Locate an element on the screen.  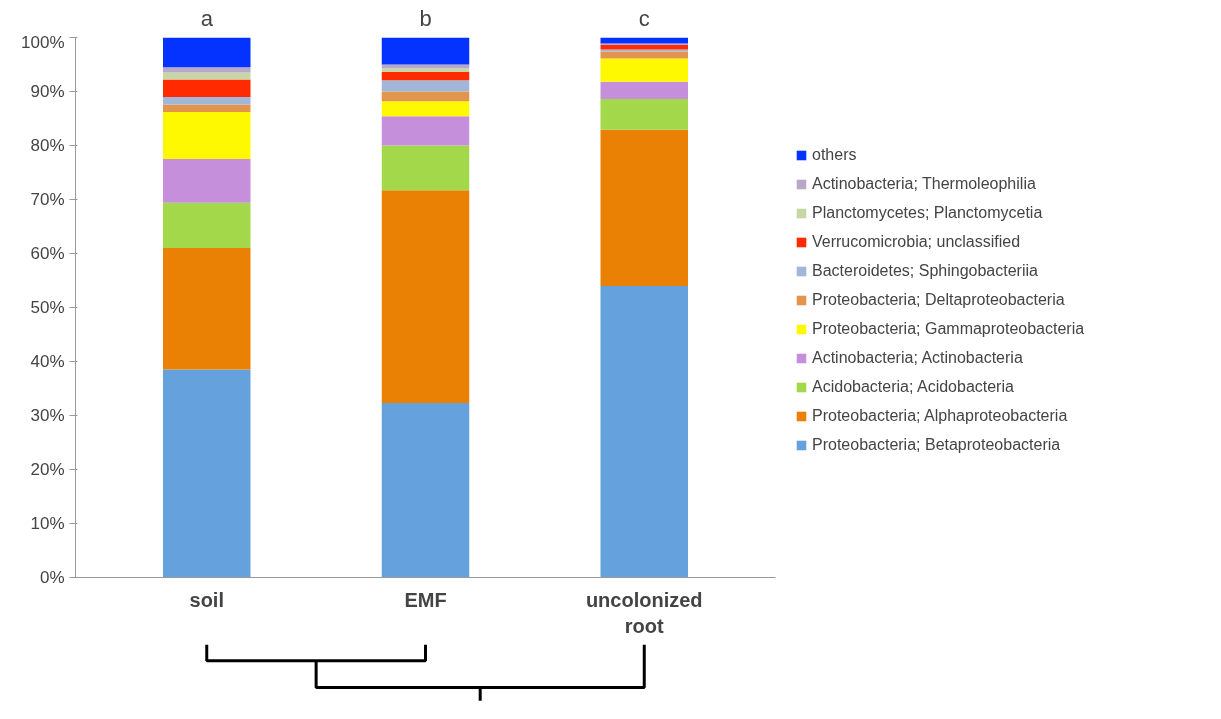
legend-label: Actinobacteria; Actinobacteria is located at coordinates (917, 358).